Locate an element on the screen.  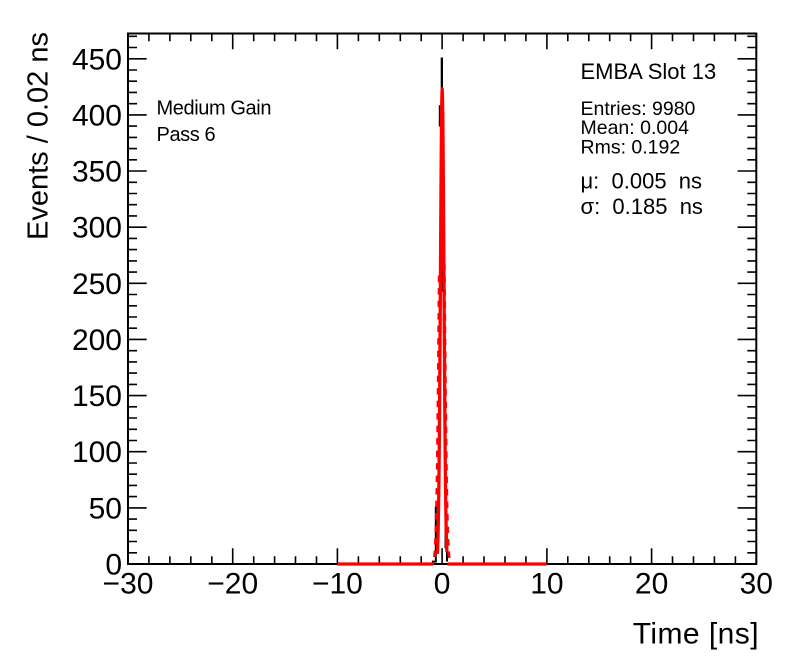
svg-text: Time [ns] is located at coordinates (696, 634).